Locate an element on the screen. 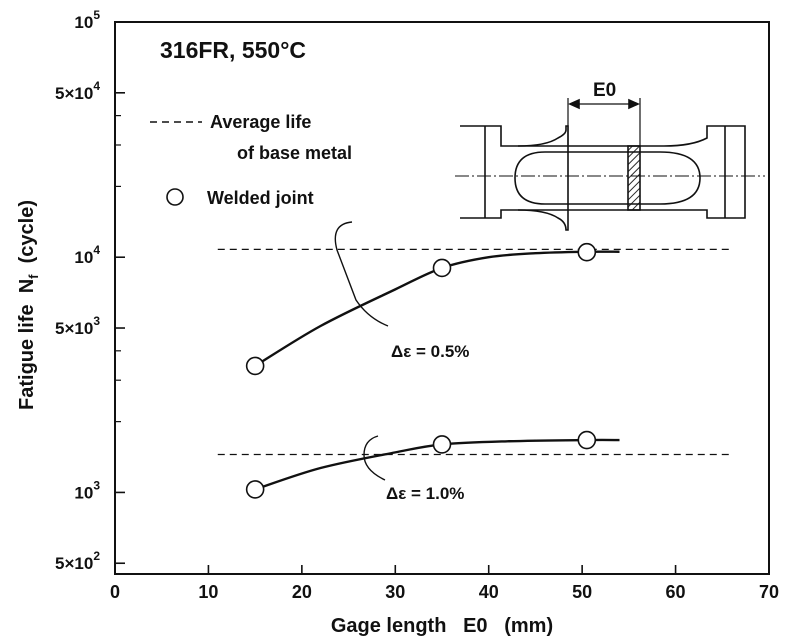  y-axis-label: Fatigue life Nf (cycle) is located at coordinates (28, 305).